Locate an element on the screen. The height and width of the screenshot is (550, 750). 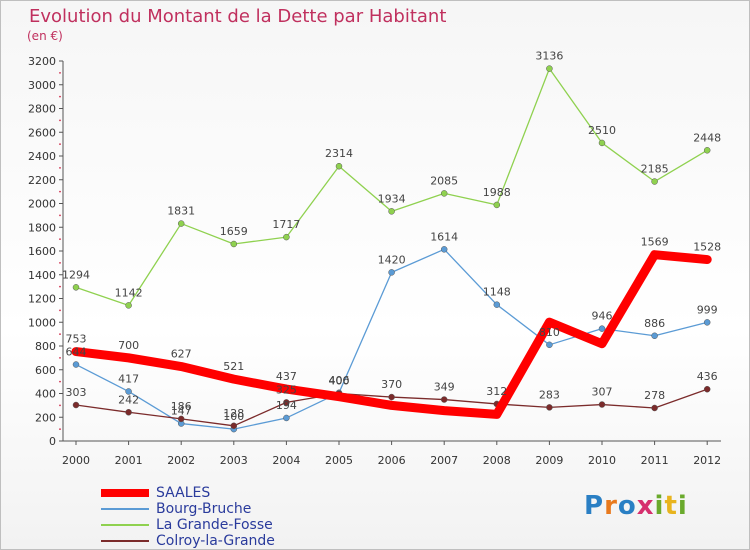
data-label: 644 is located at coordinates (76, 352).